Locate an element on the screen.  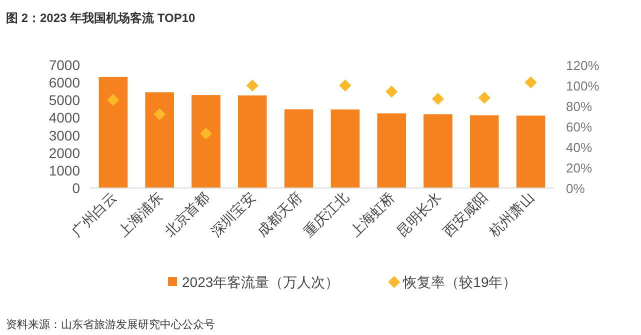
y-tick-label: 7000 is located at coordinates (64, 65).